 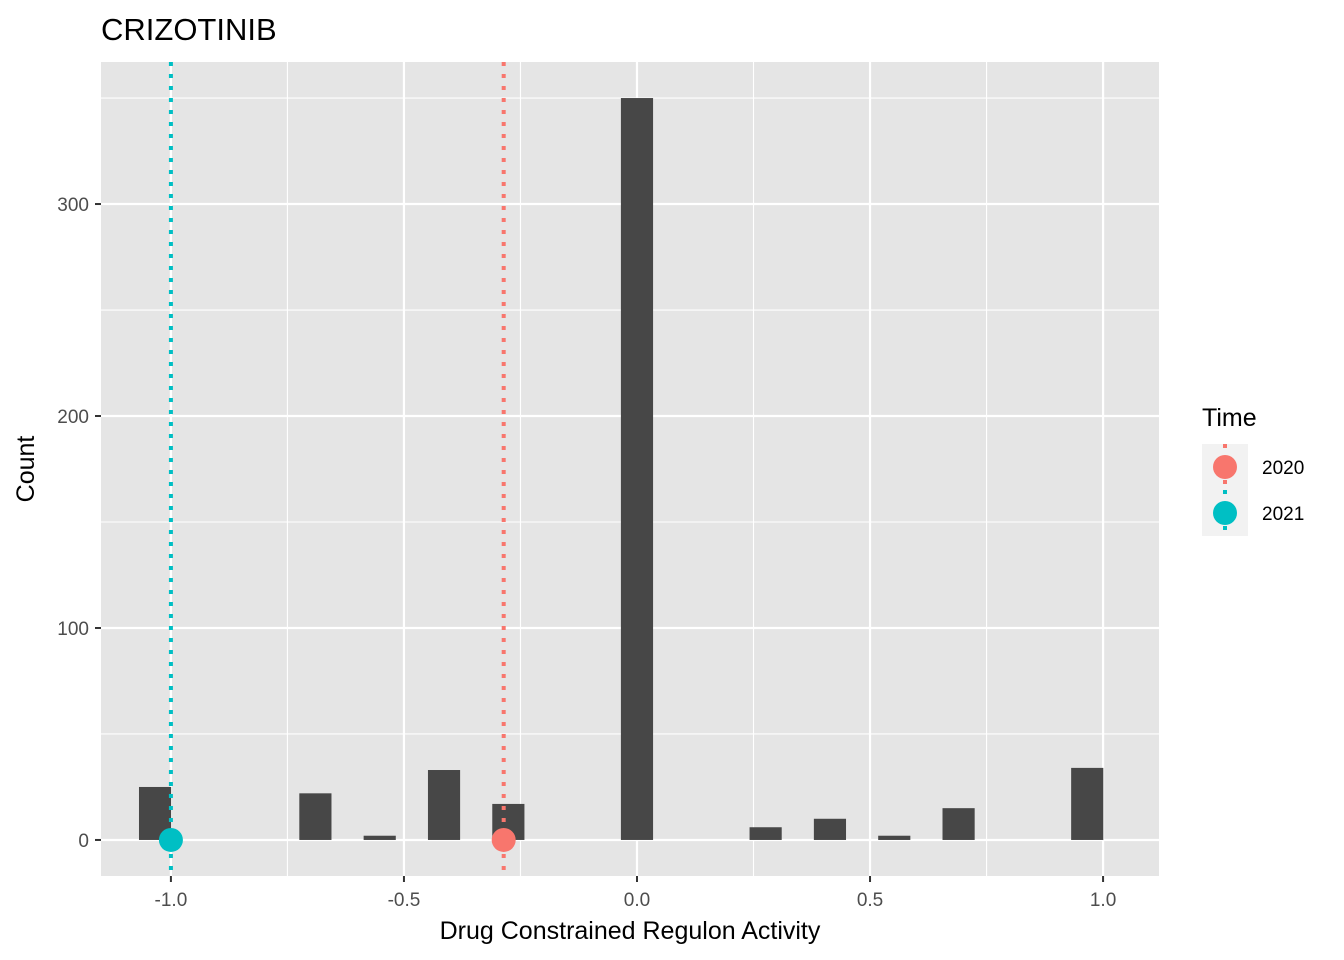 What do you see at coordinates (1103, 900) in the screenshot?
I see `x-tick-label: 1.0` at bounding box center [1103, 900].